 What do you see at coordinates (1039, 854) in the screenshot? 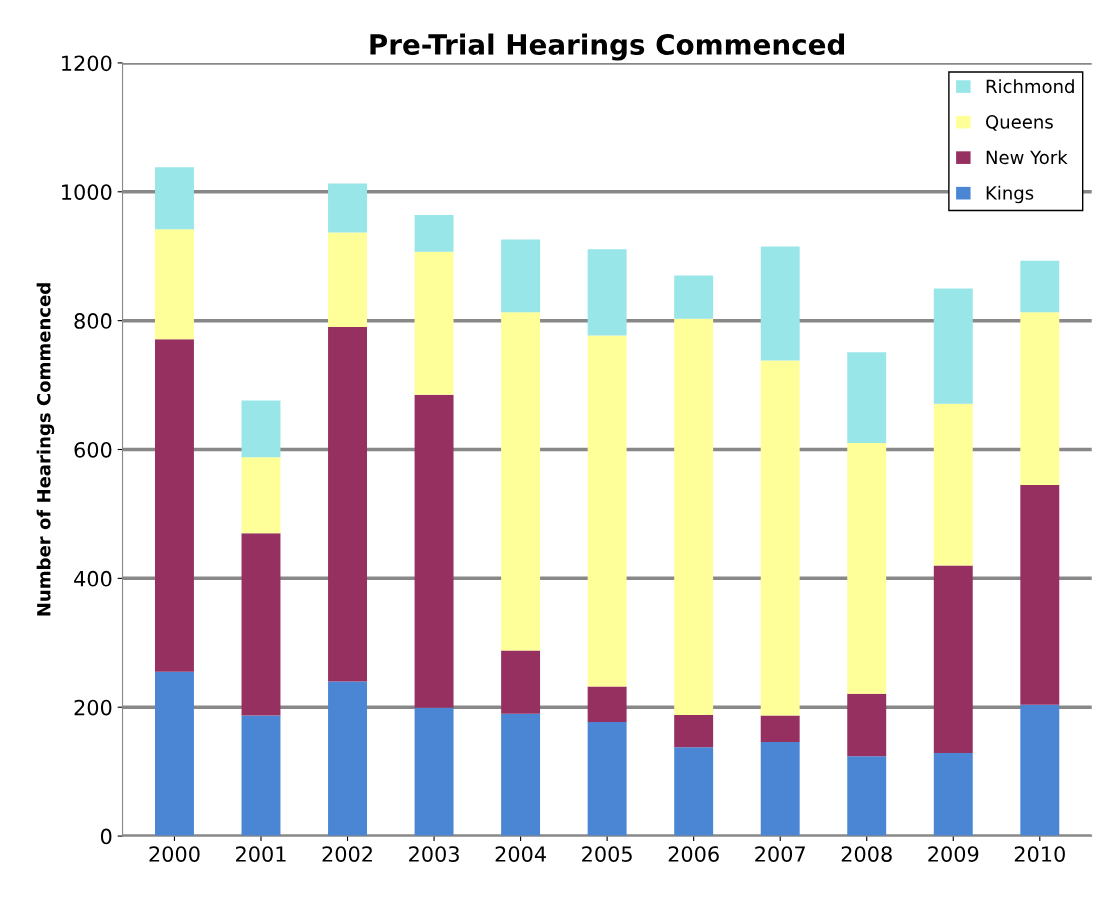
I see `x-tick-label: 2010` at bounding box center [1039, 854].